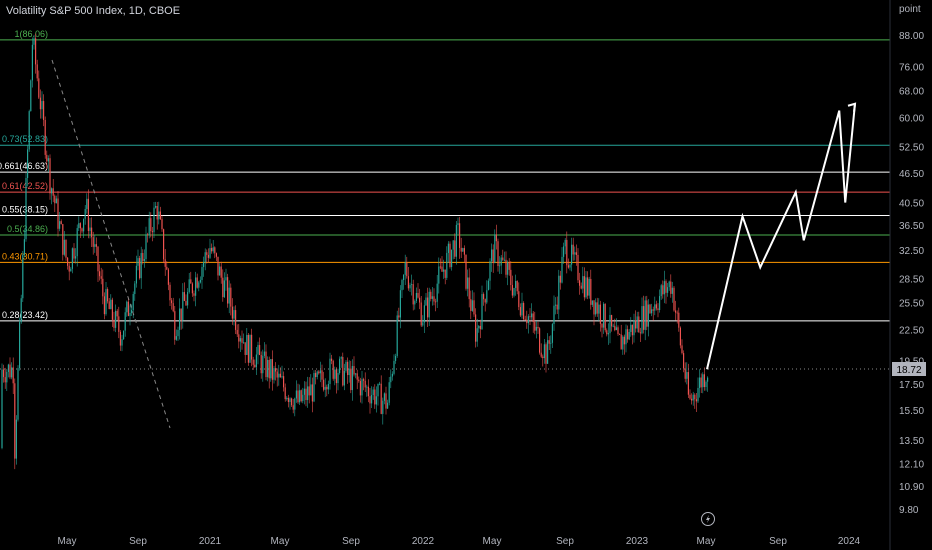  What do you see at coordinates (852, 107) in the screenshot?
I see `projection-arrowhead` at bounding box center [852, 107].